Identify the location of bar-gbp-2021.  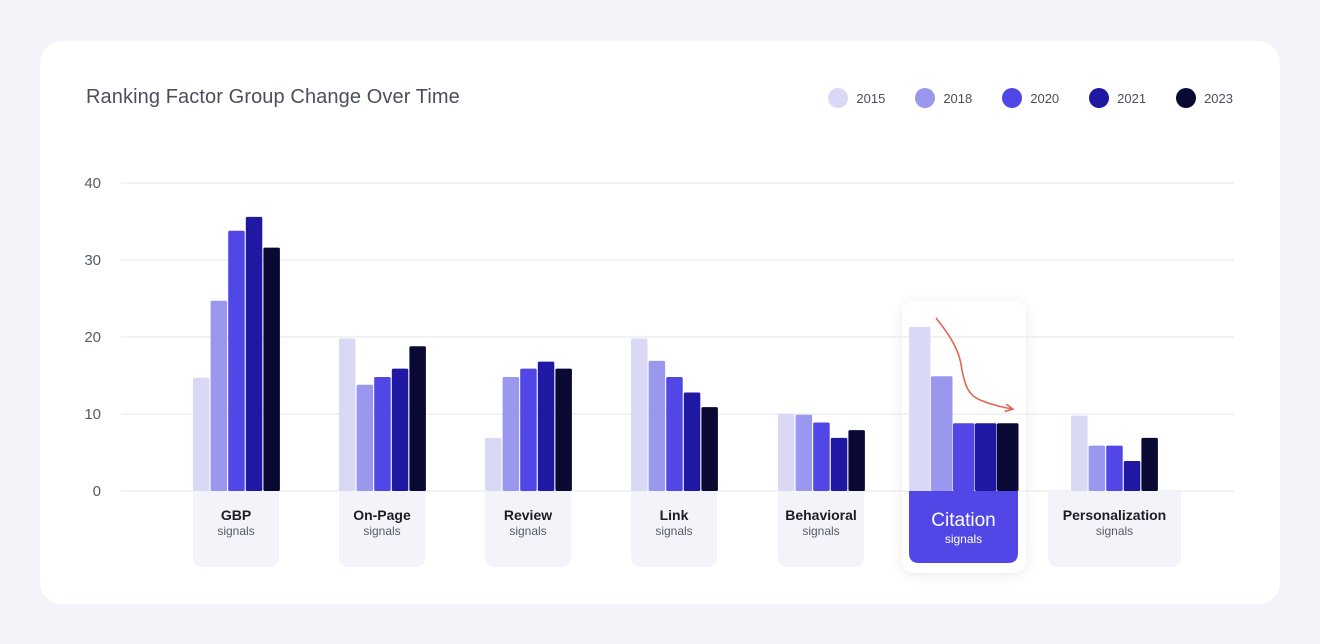
(254, 353).